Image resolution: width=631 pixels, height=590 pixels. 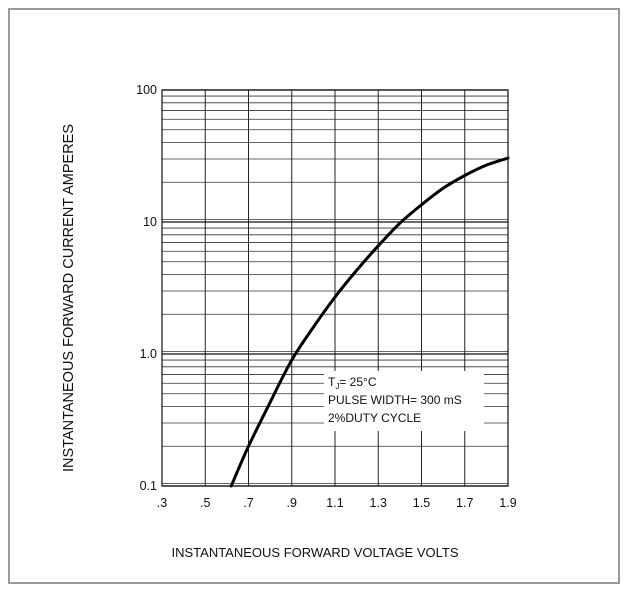 I want to click on y-axis-label: INSTANTANEOUS FORWARD CURRENT AMPERES, so click(x=69, y=298).